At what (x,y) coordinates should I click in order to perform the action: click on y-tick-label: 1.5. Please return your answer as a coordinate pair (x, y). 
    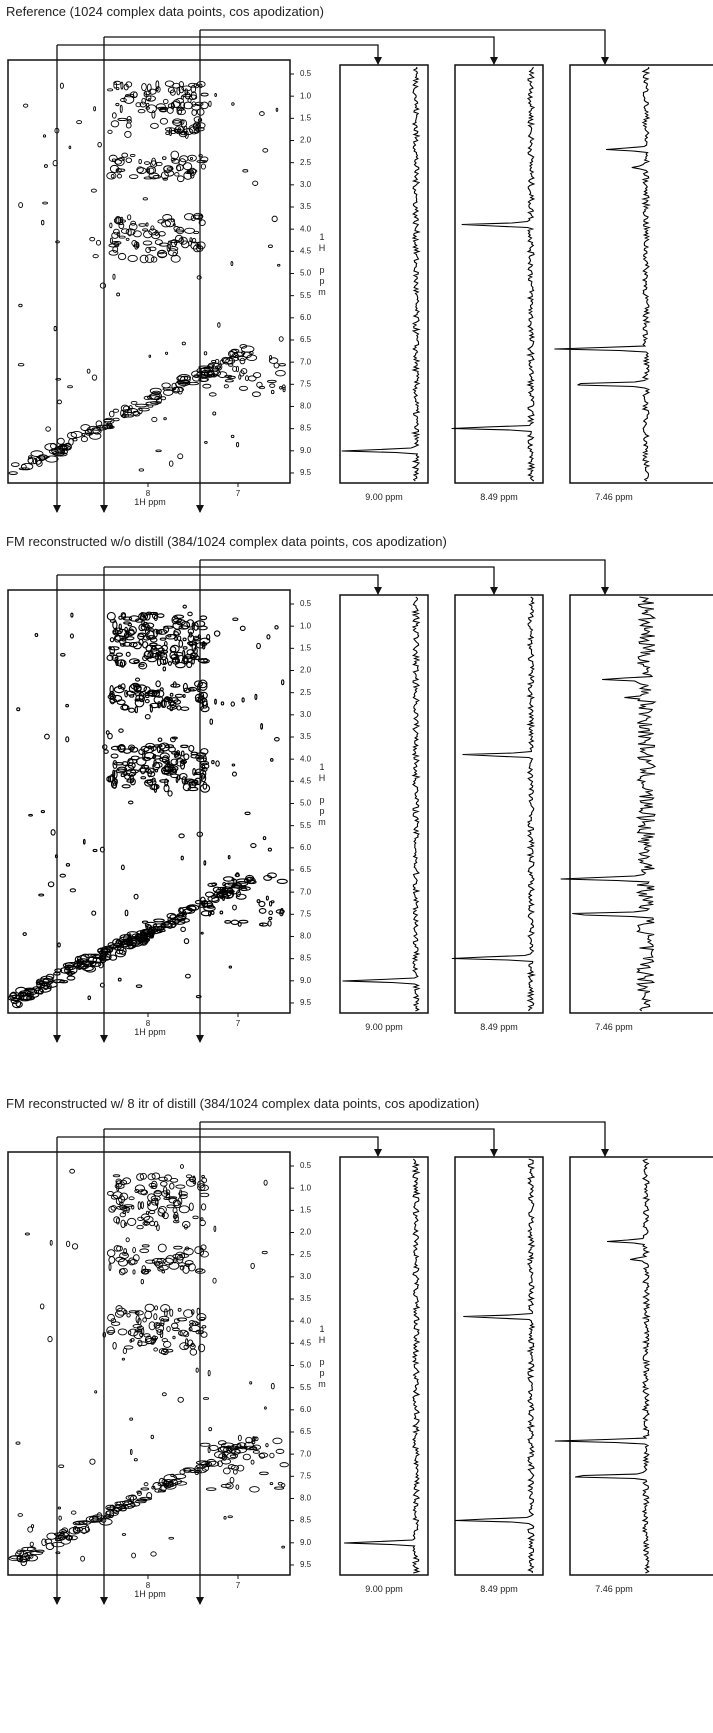
    Looking at the image, I should click on (306, 647).